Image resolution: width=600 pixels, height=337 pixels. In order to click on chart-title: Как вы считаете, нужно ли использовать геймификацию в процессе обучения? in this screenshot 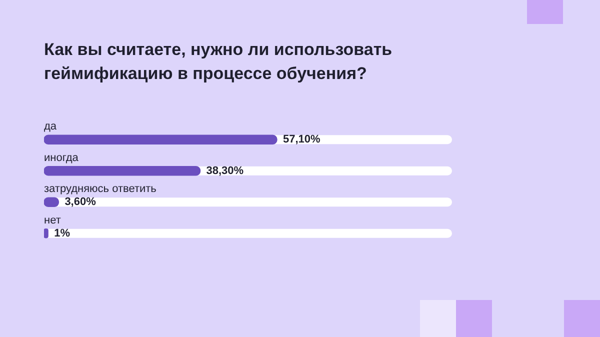, I will do `click(219, 62)`.